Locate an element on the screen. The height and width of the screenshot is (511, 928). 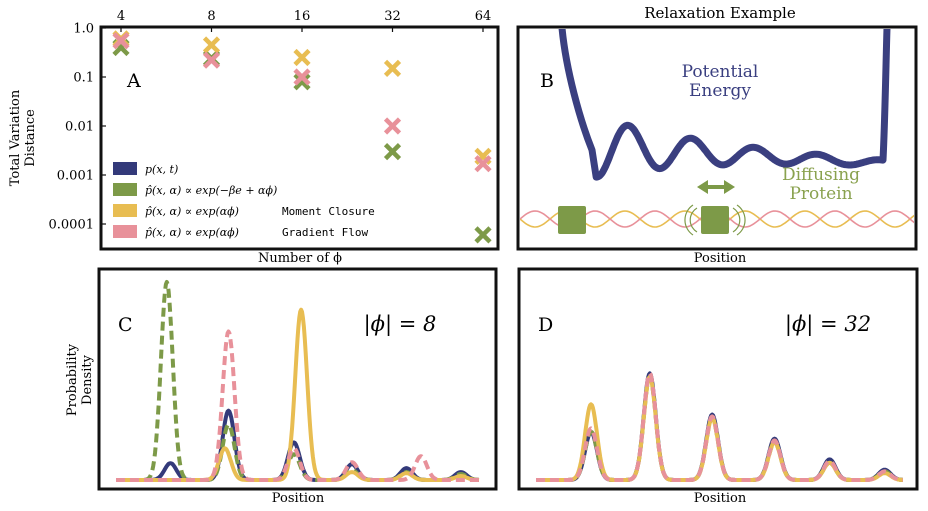
panel-d-xlabel: Position is located at coordinates (720, 498).